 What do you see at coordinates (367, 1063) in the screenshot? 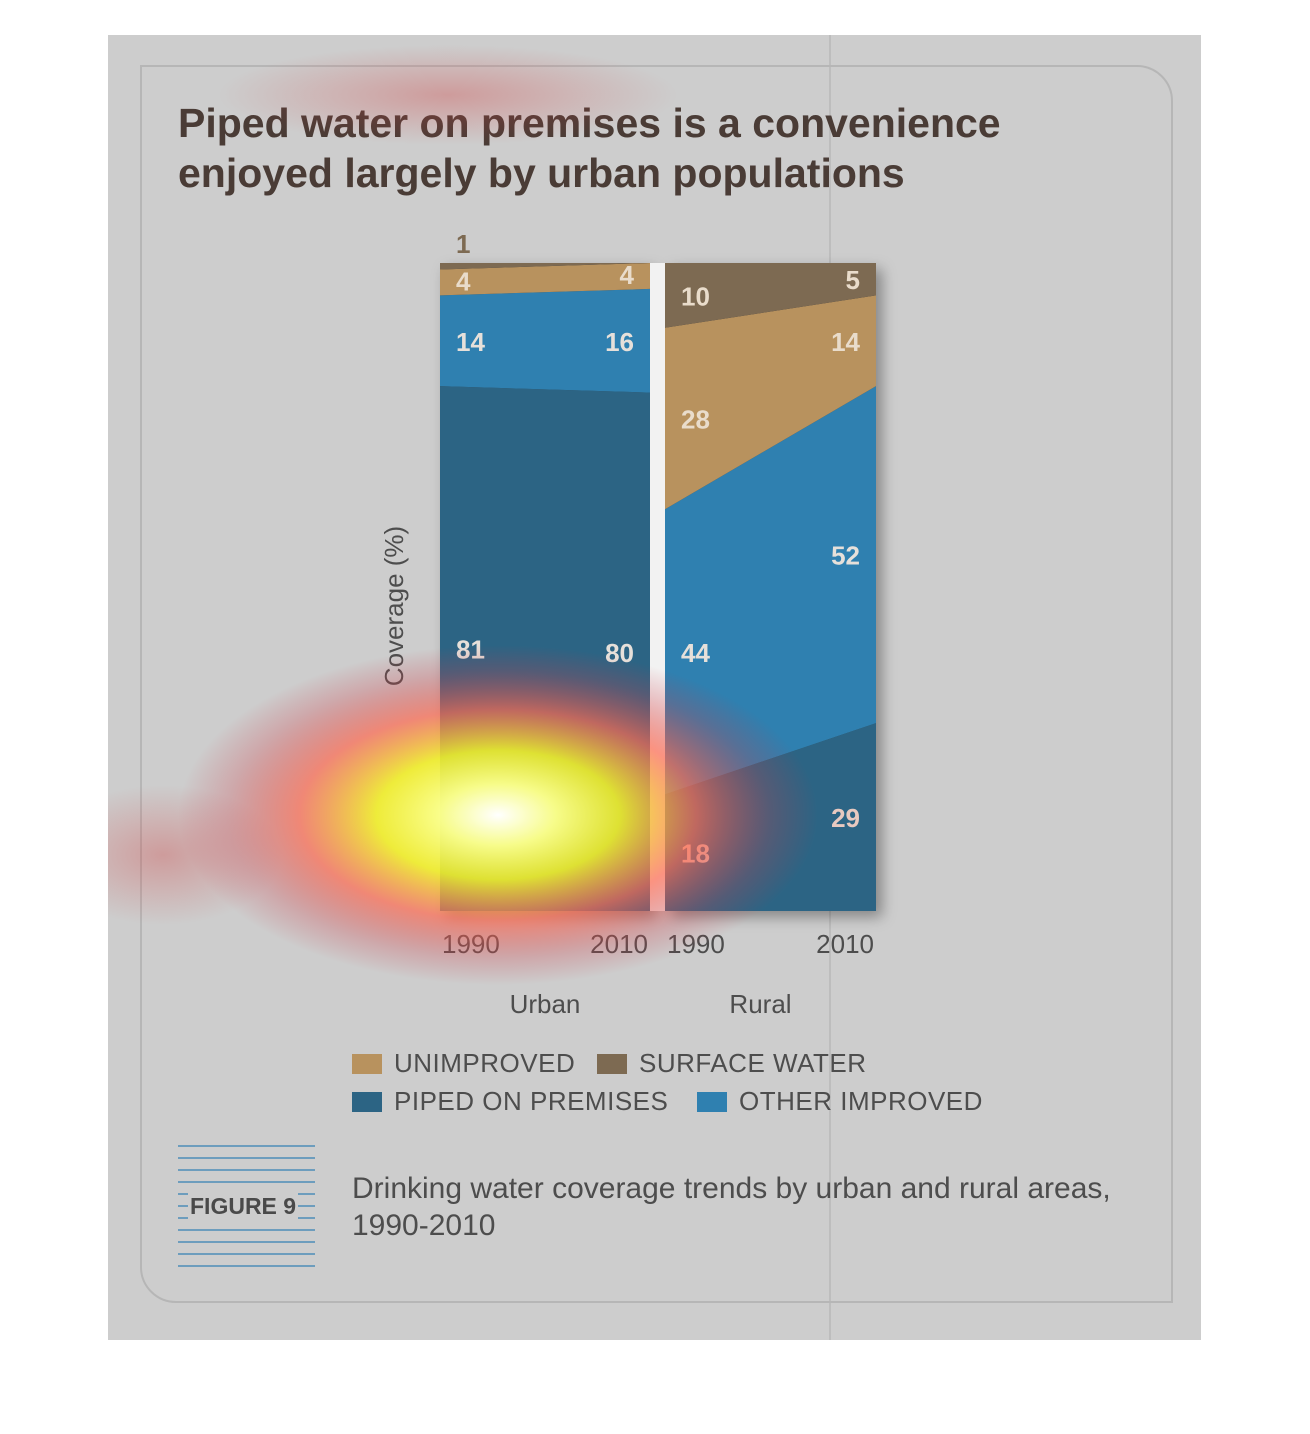
I see `legend-swatch-unimproved` at bounding box center [367, 1063].